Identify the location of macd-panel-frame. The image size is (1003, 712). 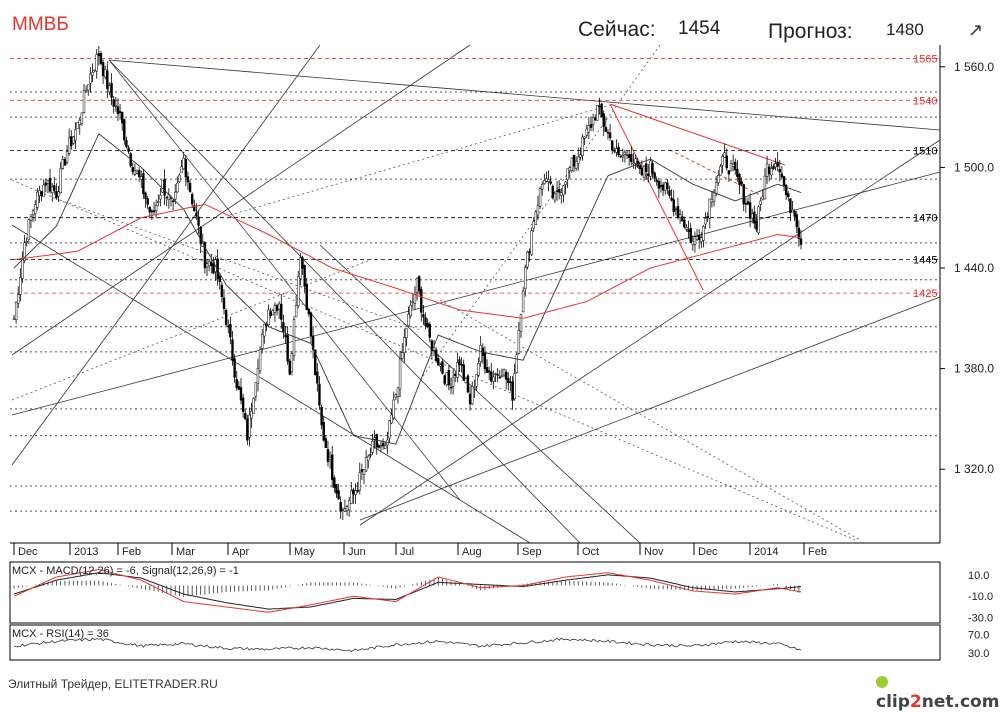
(475, 592).